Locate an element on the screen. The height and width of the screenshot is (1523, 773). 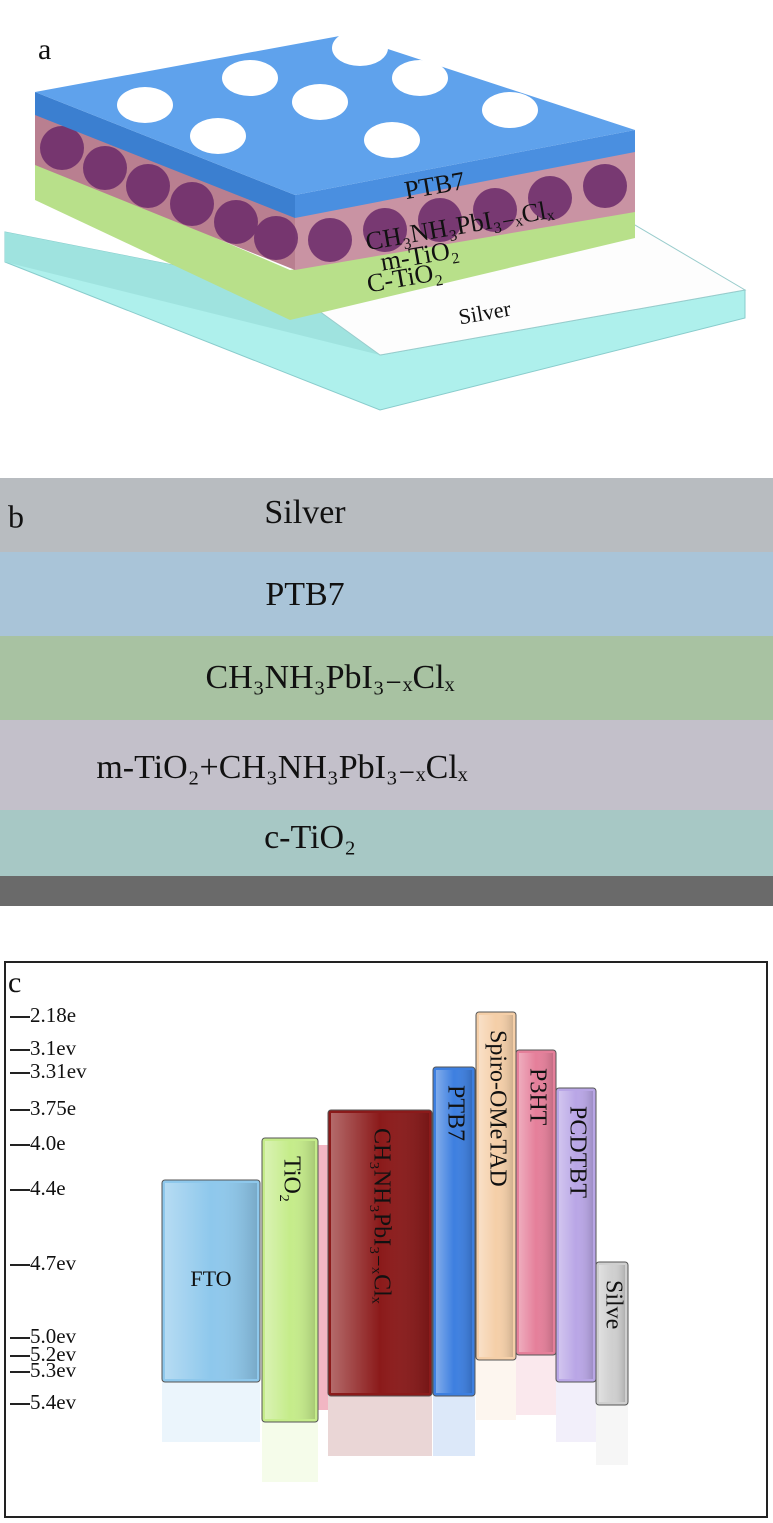
level-label: 4.7ev is located at coordinates (53, 1263).